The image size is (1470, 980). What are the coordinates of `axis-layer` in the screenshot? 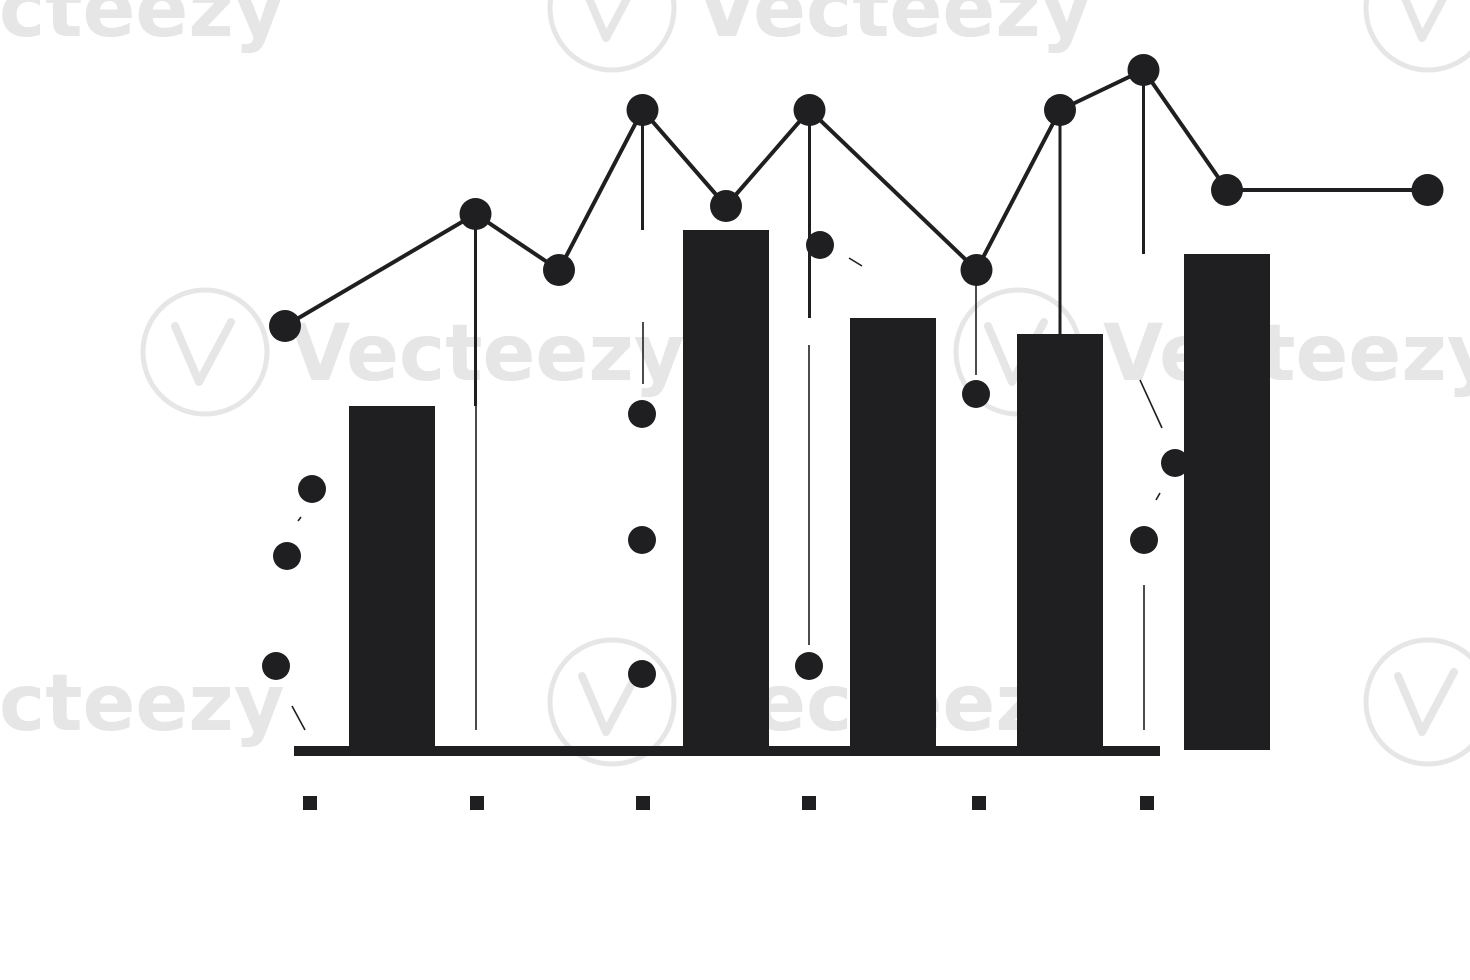 It's located at (727, 751).